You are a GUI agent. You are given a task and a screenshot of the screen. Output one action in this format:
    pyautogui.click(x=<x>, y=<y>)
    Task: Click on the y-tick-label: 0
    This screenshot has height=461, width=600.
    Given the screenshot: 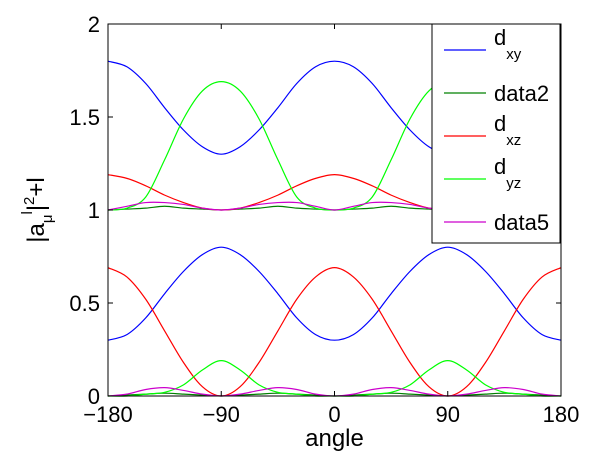 What is the action you would take?
    pyautogui.click(x=94, y=396)
    